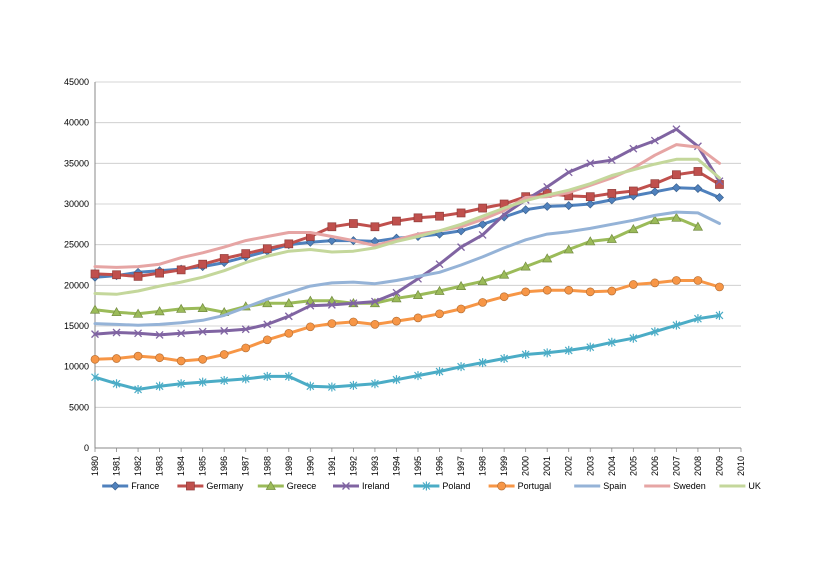  Describe the element at coordinates (224, 466) in the screenshot. I see `x-tick-label: 1986` at that location.